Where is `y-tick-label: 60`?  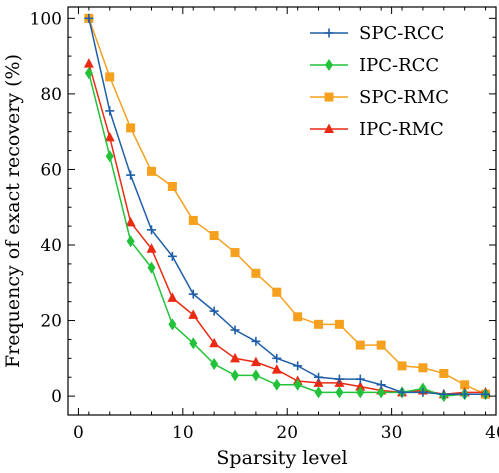 y-tick-label: 60 is located at coordinates (51, 170).